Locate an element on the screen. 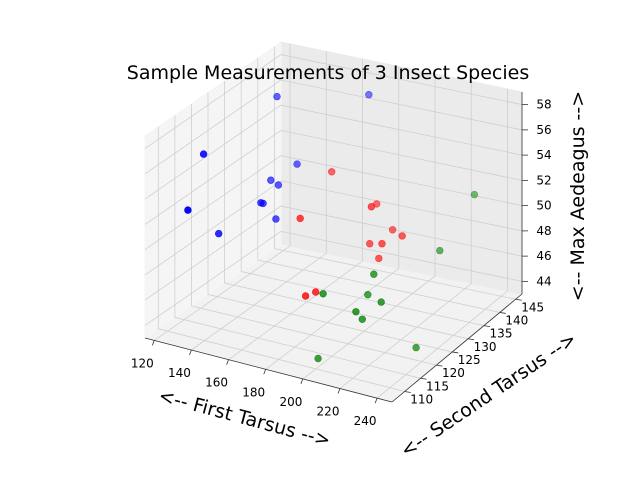 Image resolution: width=640 pixels, height=480 pixels. y-tick-label: 120 is located at coordinates (453, 373).